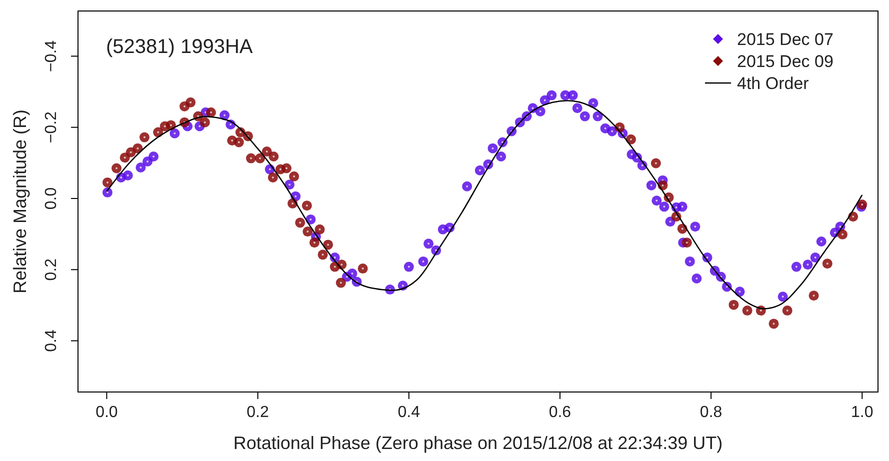 The width and height of the screenshot is (889, 461). Describe the element at coordinates (180, 47) in the screenshot. I see `text: (52381) 1993HA` at that location.